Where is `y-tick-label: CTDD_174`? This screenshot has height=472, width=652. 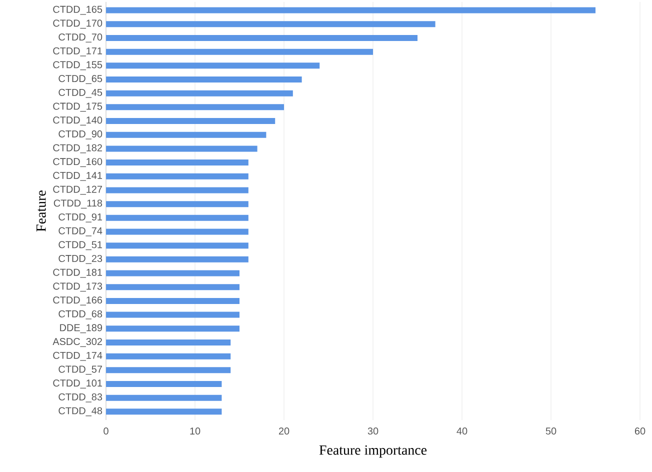 y-tick-label: CTDD_174 is located at coordinates (77, 356).